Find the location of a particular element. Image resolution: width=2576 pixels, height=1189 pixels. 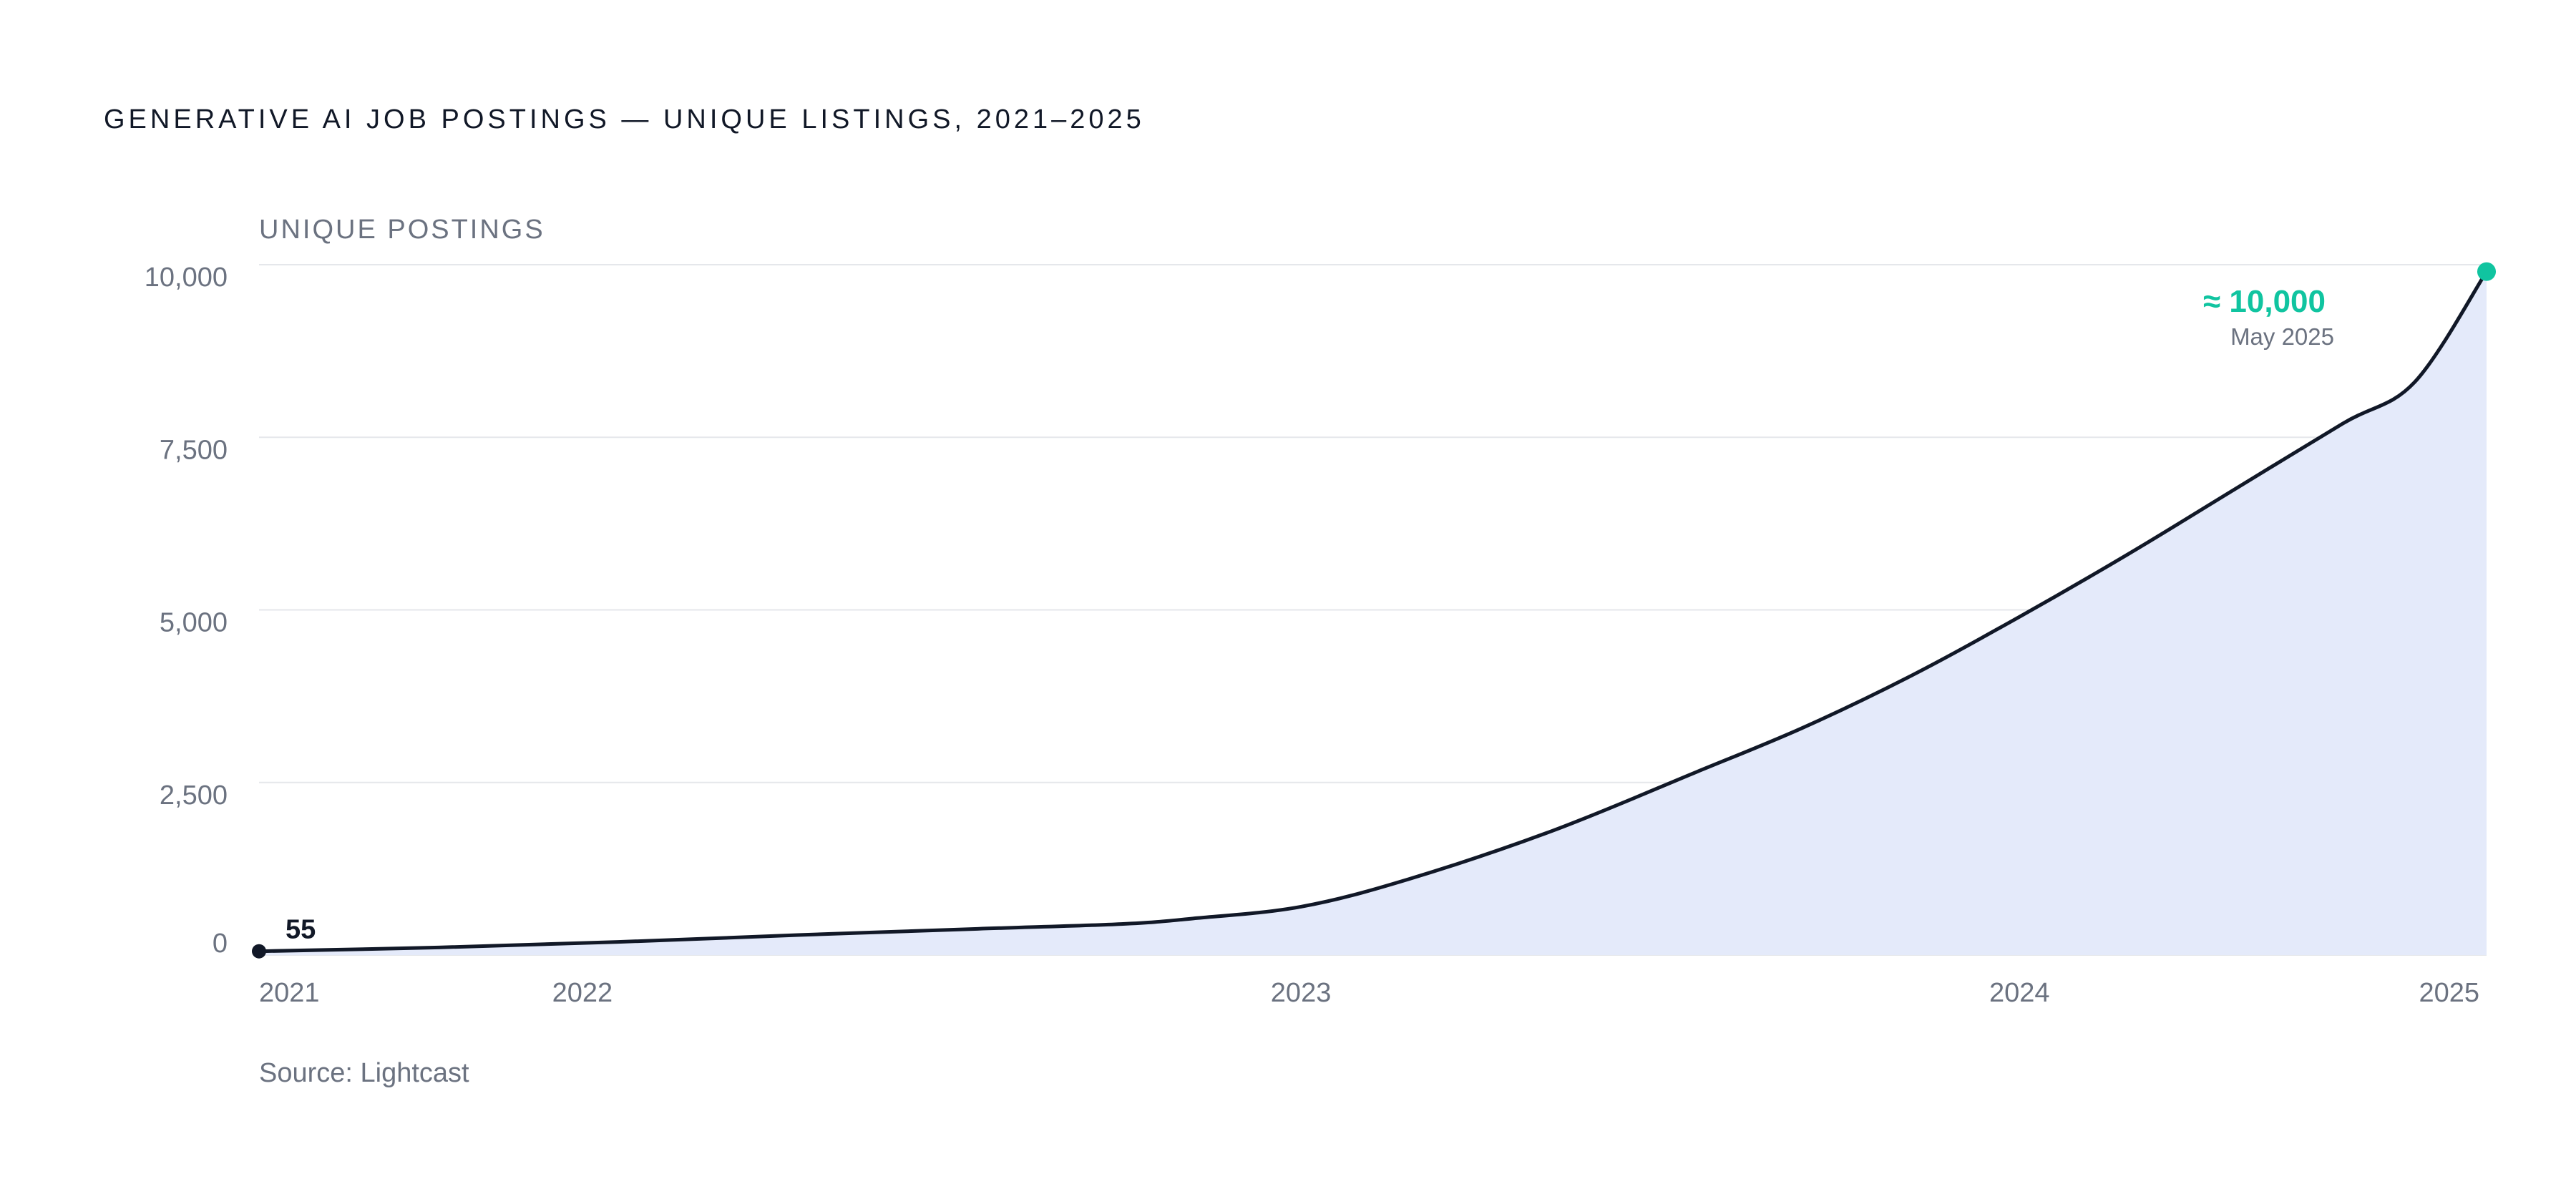

peak-value-label: ≈ 10,000 is located at coordinates (2264, 301).